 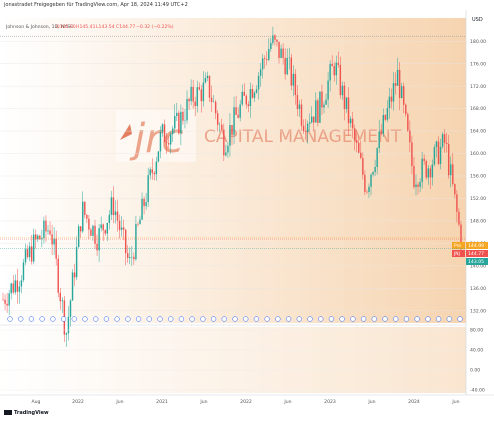 What do you see at coordinates (478, 64) in the screenshot?
I see `price-tick-label: 176.00` at bounding box center [478, 64].